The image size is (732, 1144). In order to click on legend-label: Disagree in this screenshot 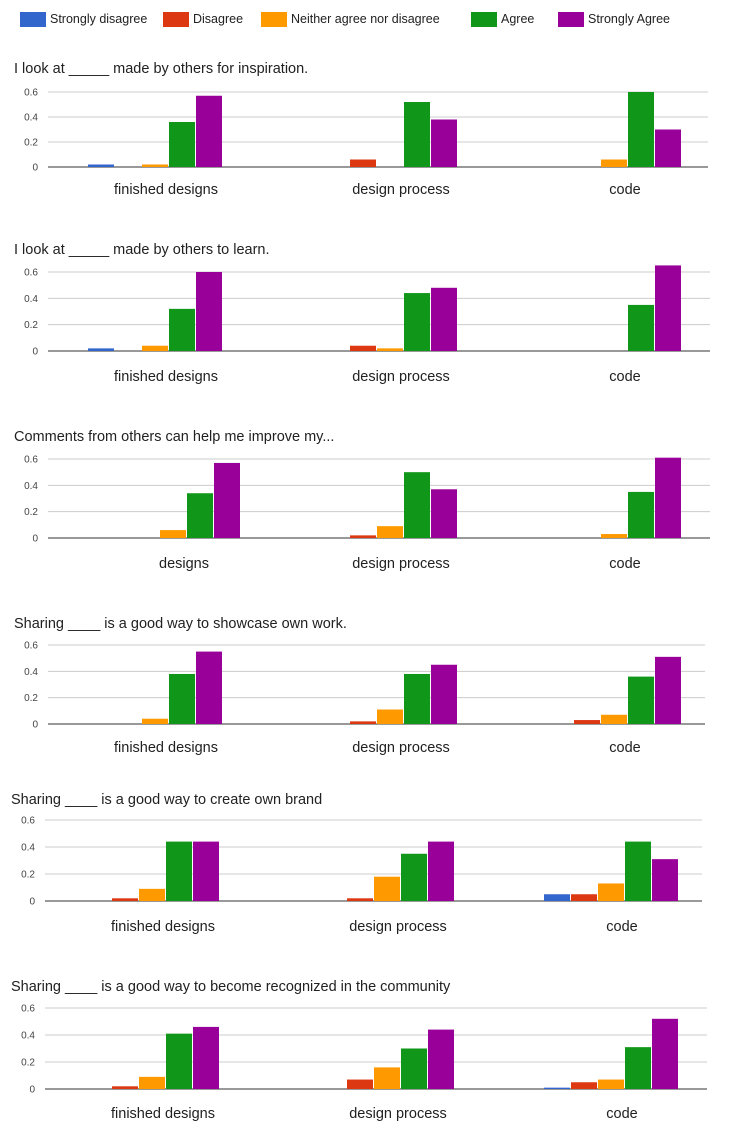, I will do `click(218, 19)`.